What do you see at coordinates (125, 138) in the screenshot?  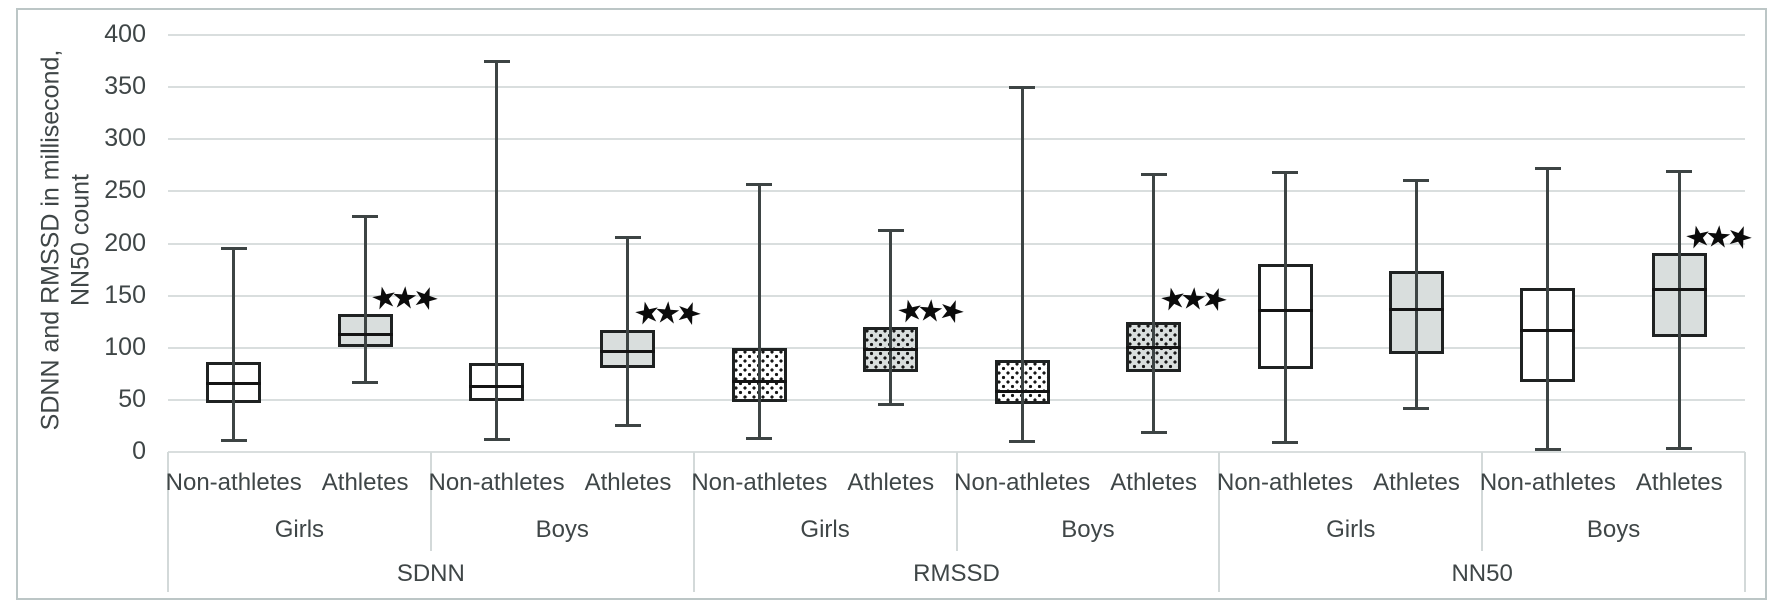 I see `y-tick-label: 300` at bounding box center [125, 138].